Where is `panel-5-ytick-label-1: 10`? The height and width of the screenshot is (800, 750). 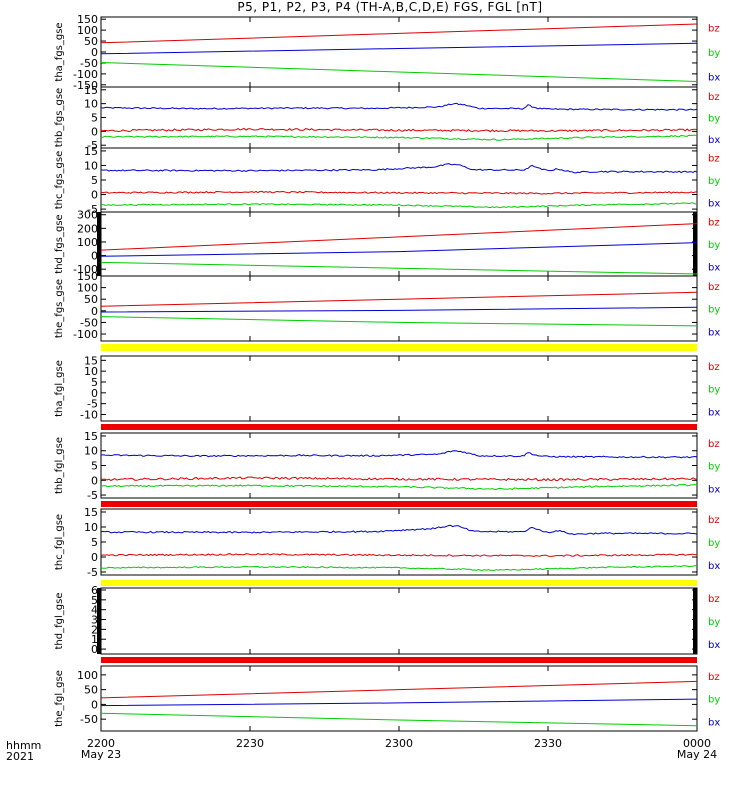 panel-5-ytick-label-1: 10 is located at coordinates (91, 371).